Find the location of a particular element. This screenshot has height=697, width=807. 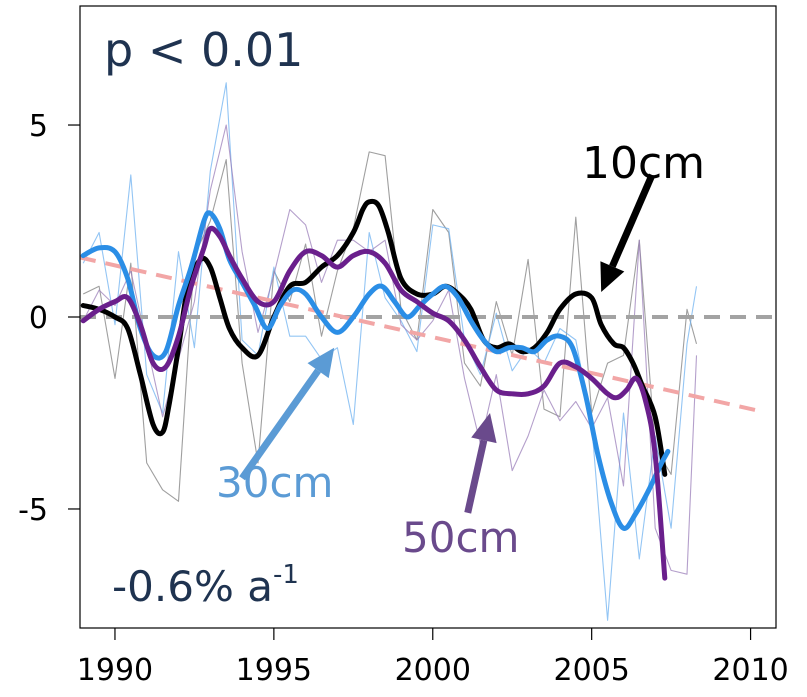

arrow-head-50cm is located at coordinates (484, 428).